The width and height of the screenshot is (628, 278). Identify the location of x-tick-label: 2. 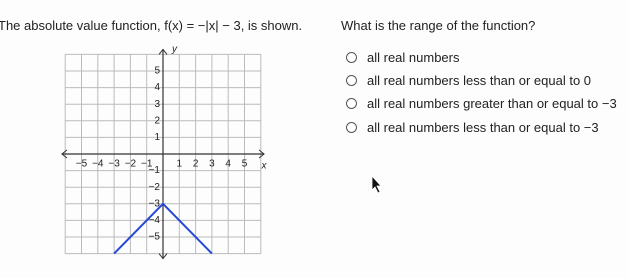
(196, 164).